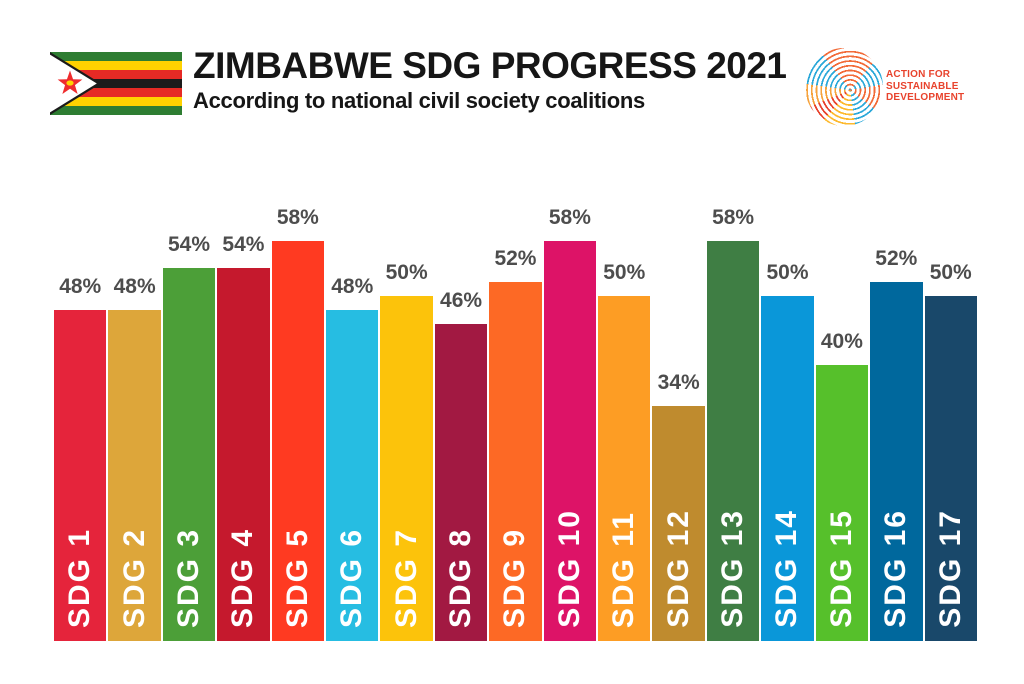 The image size is (1024, 684). I want to click on bar-value-label: 34%, so click(678, 383).